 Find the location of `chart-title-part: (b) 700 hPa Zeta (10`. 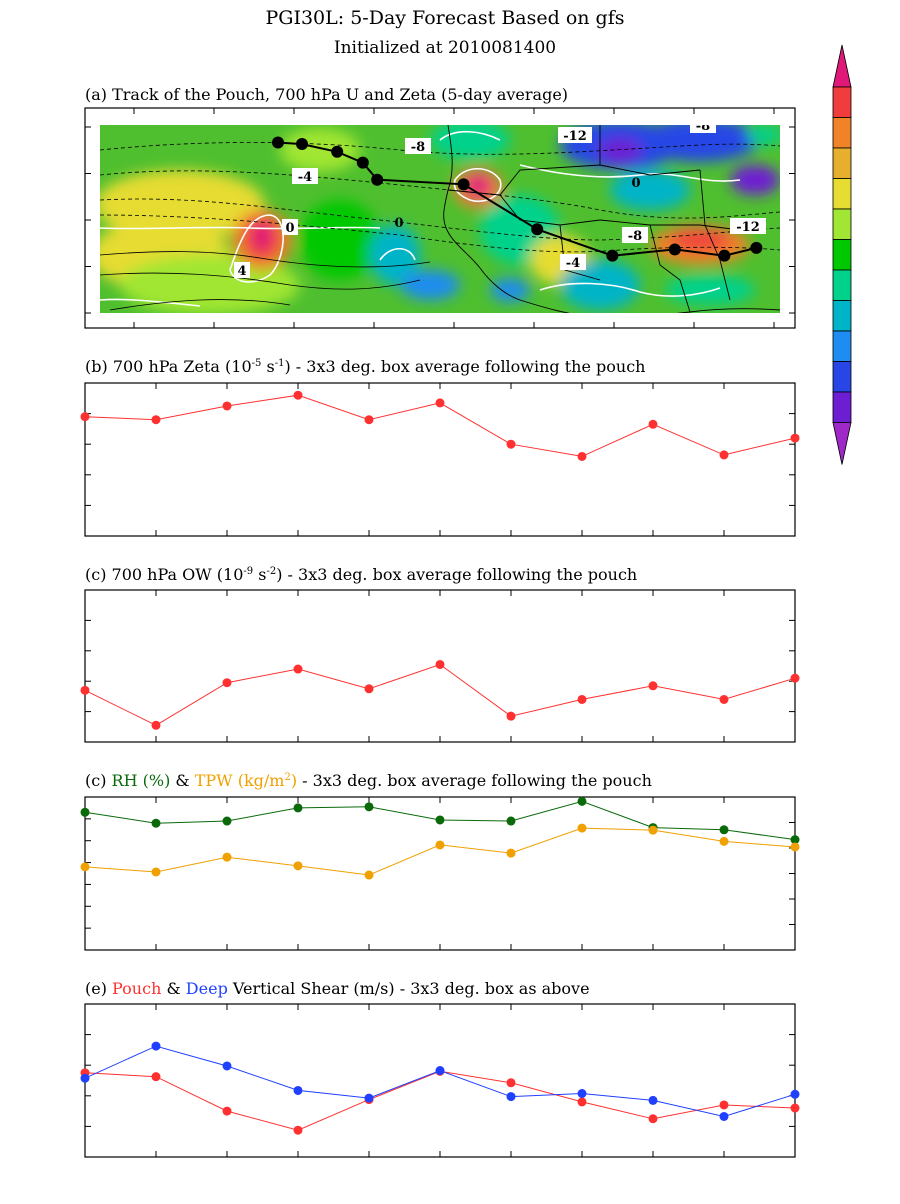

chart-title-part: (b) 700 hPa Zeta (10 is located at coordinates (168, 366).